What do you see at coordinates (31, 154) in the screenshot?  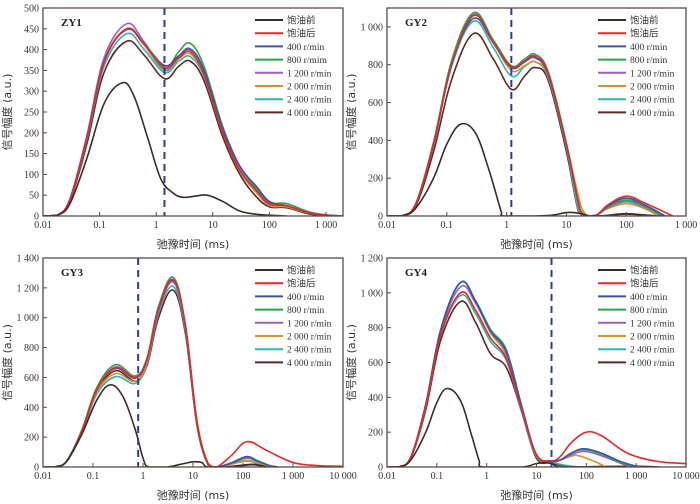 I see `y-tick-label: 150` at bounding box center [31, 154].